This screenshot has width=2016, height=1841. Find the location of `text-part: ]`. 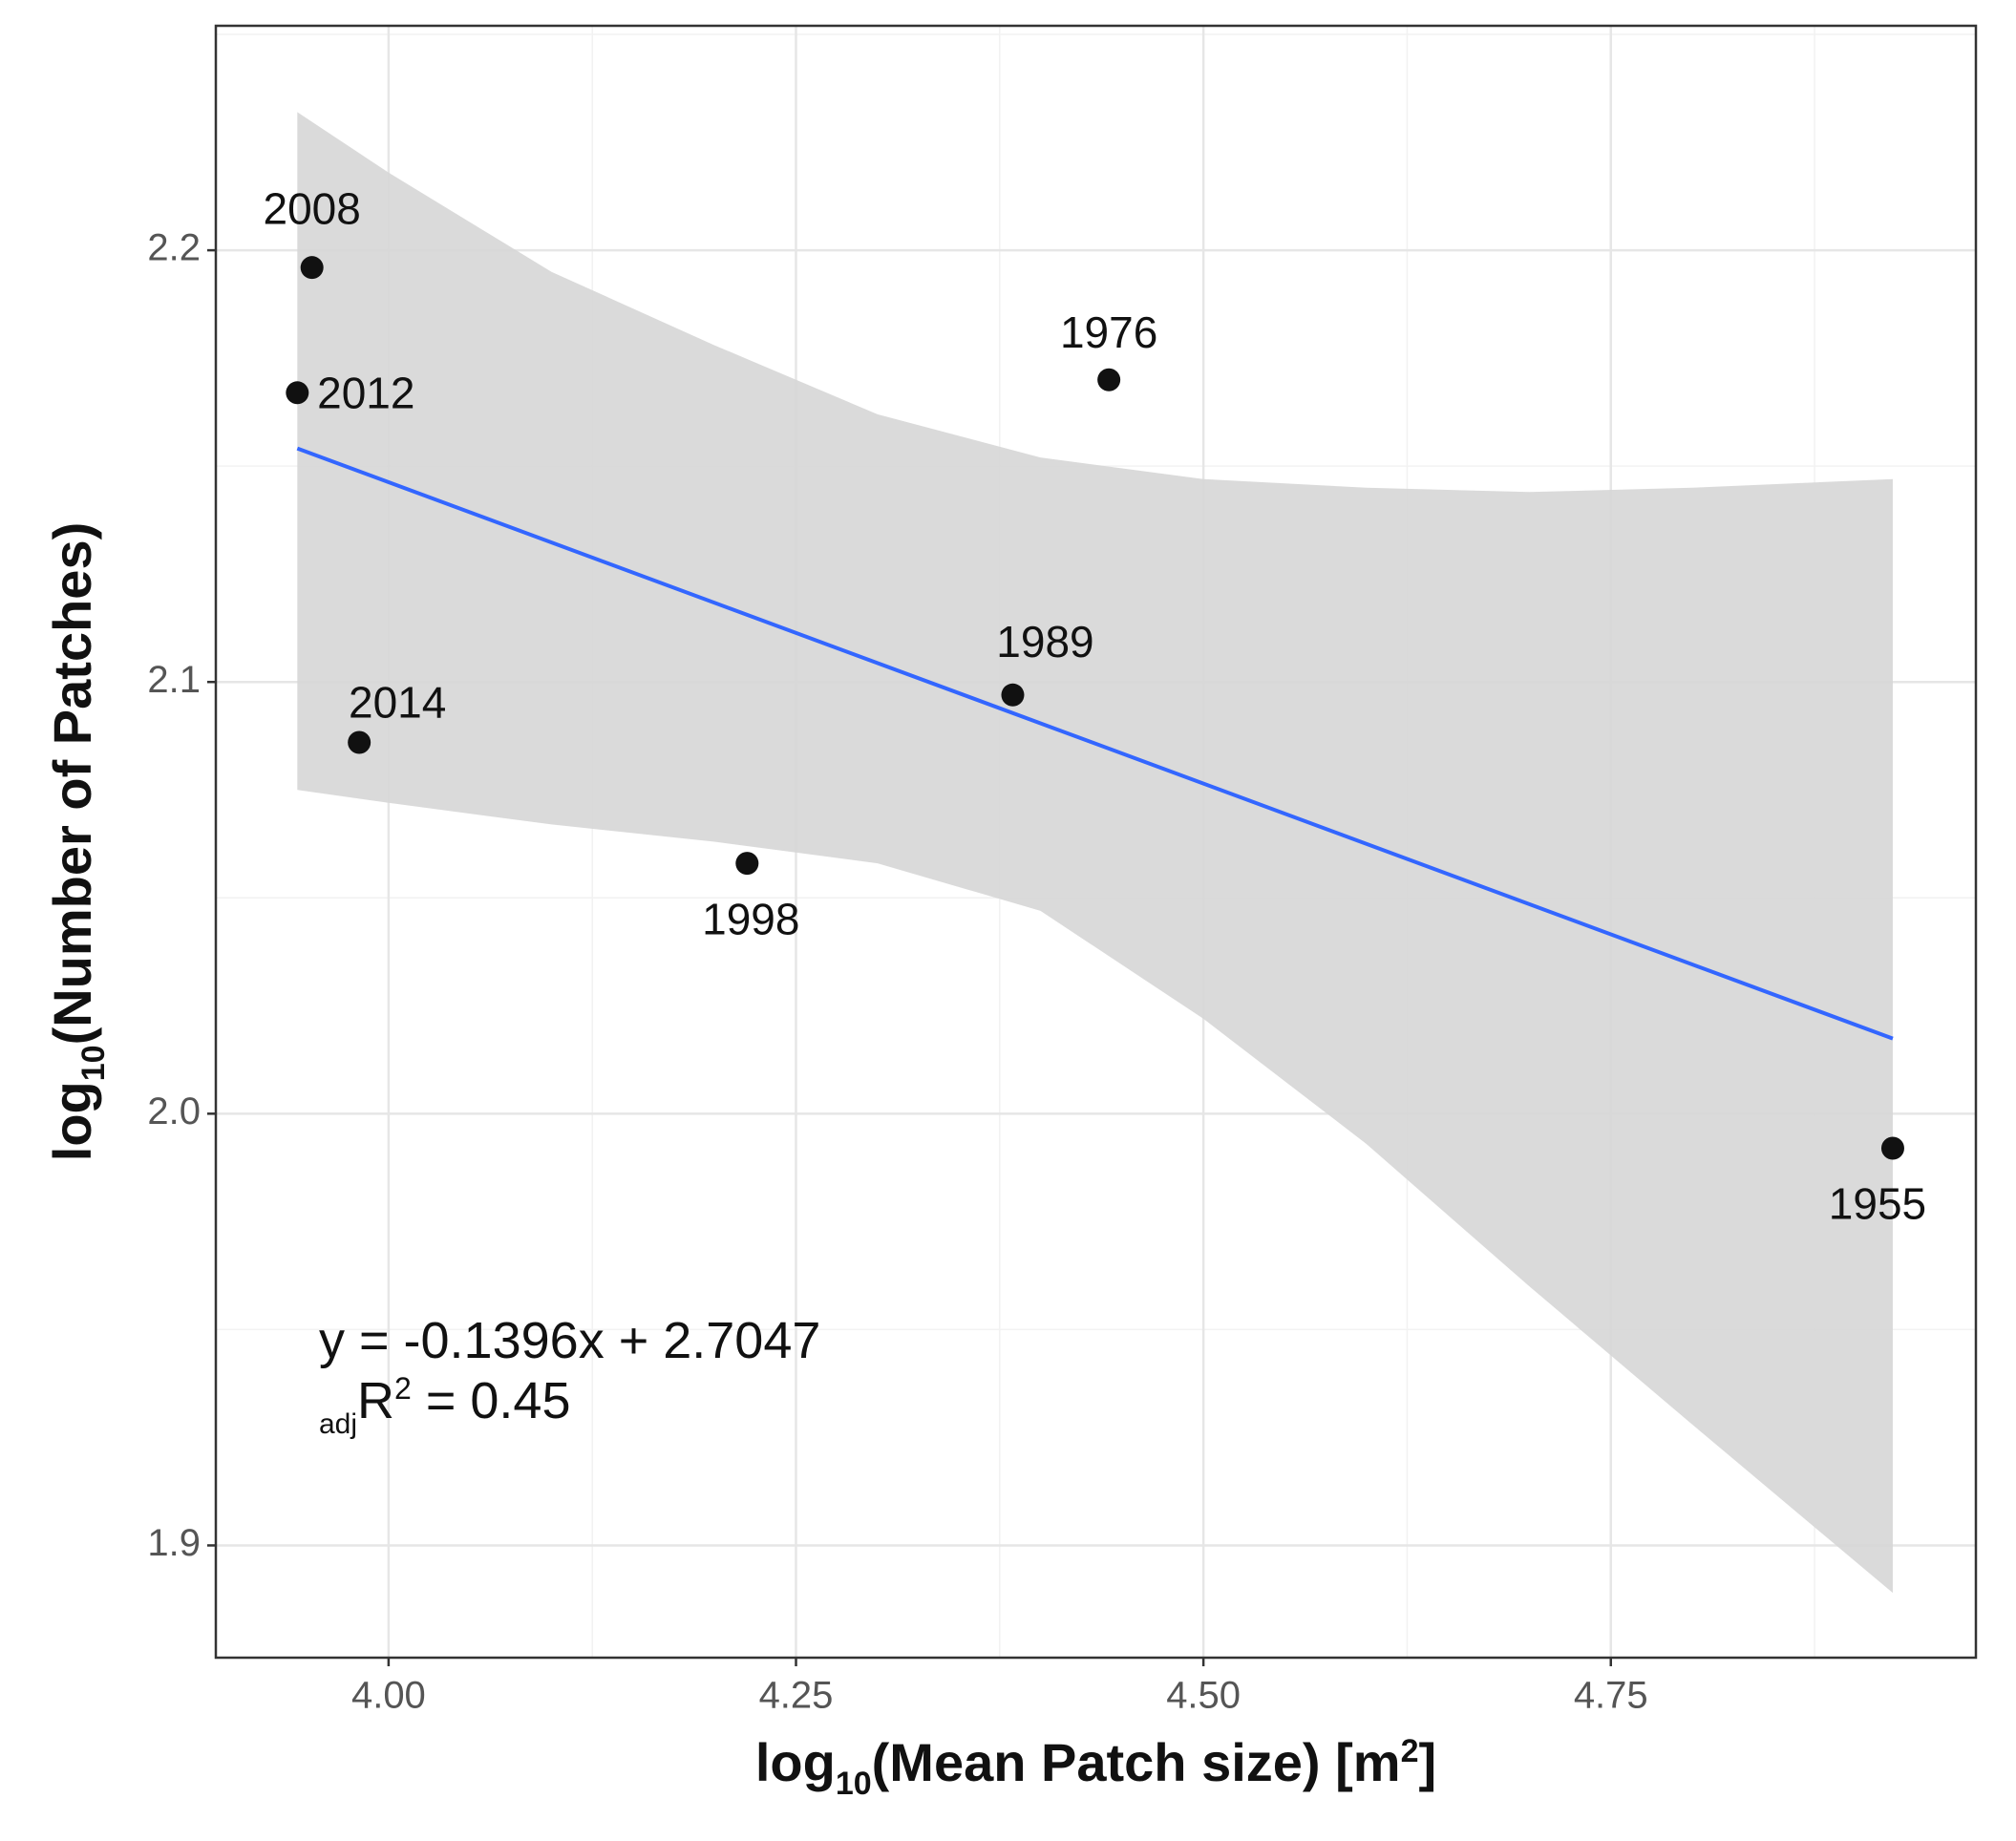

text-part: ] is located at coordinates (1427, 1762).